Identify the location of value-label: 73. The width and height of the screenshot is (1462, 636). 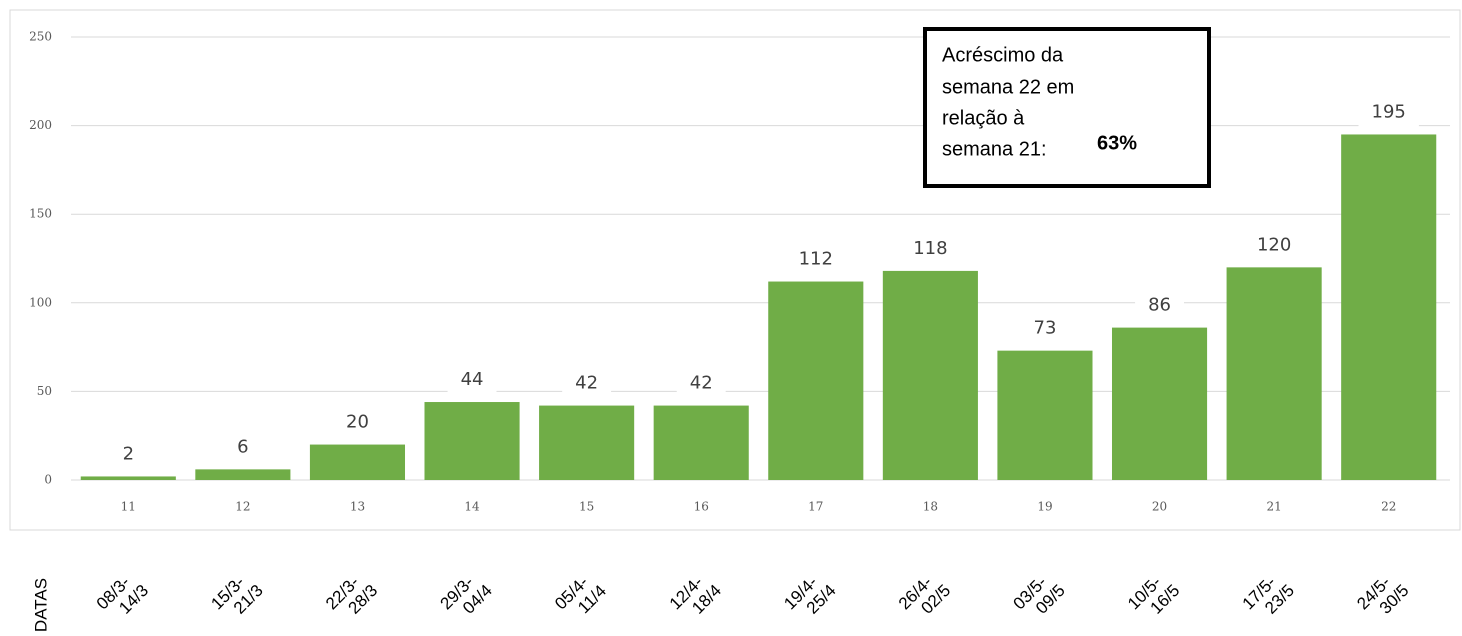
(1045, 328).